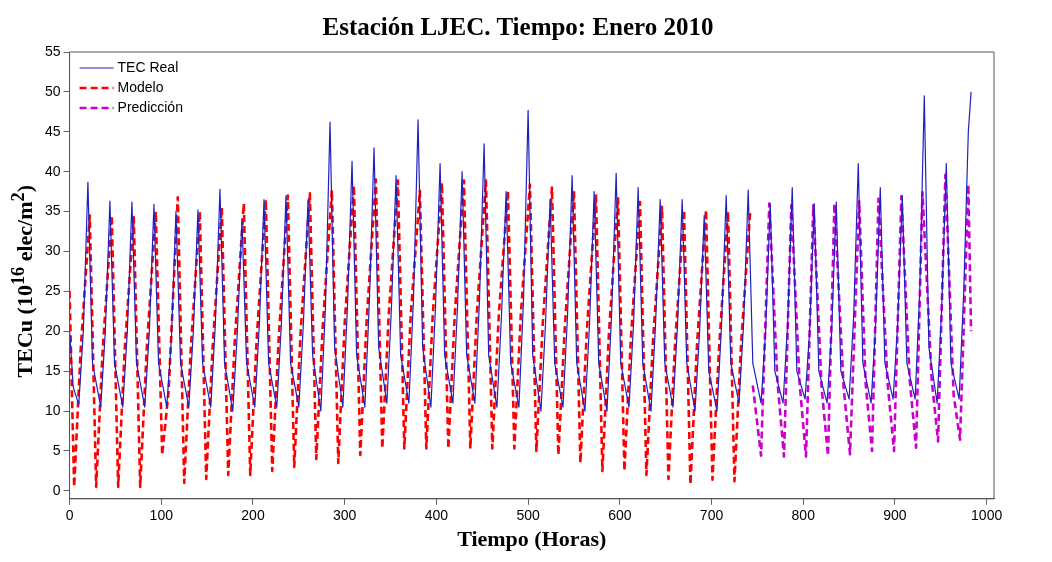 Image resolution: width=1052 pixels, height=562 pixels. What do you see at coordinates (987, 515) in the screenshot?
I see `x-tick-label: 1000` at bounding box center [987, 515].